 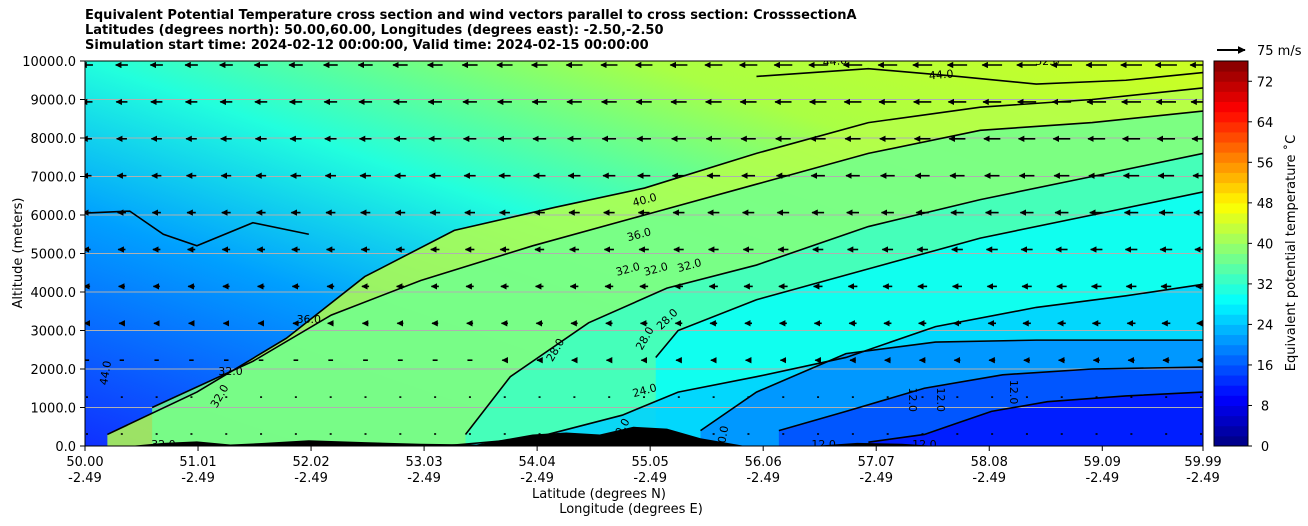 What do you see at coordinates (54, 370) in the screenshot?
I see `y-tick-label: 2000.0` at bounding box center [54, 370].